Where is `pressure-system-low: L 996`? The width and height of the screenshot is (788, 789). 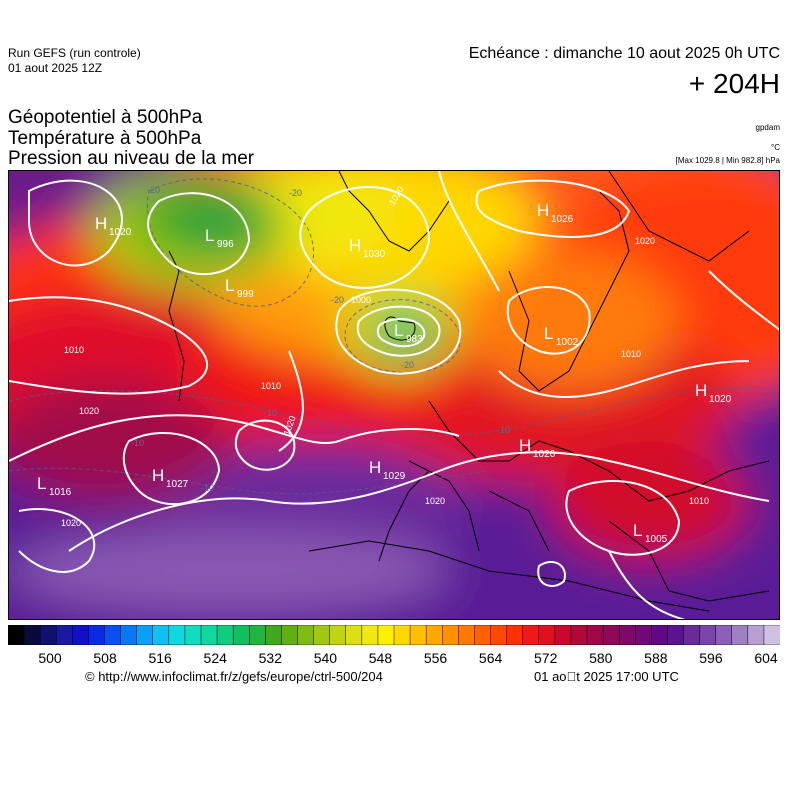 pressure-system-low: L 996 is located at coordinates (219, 238).